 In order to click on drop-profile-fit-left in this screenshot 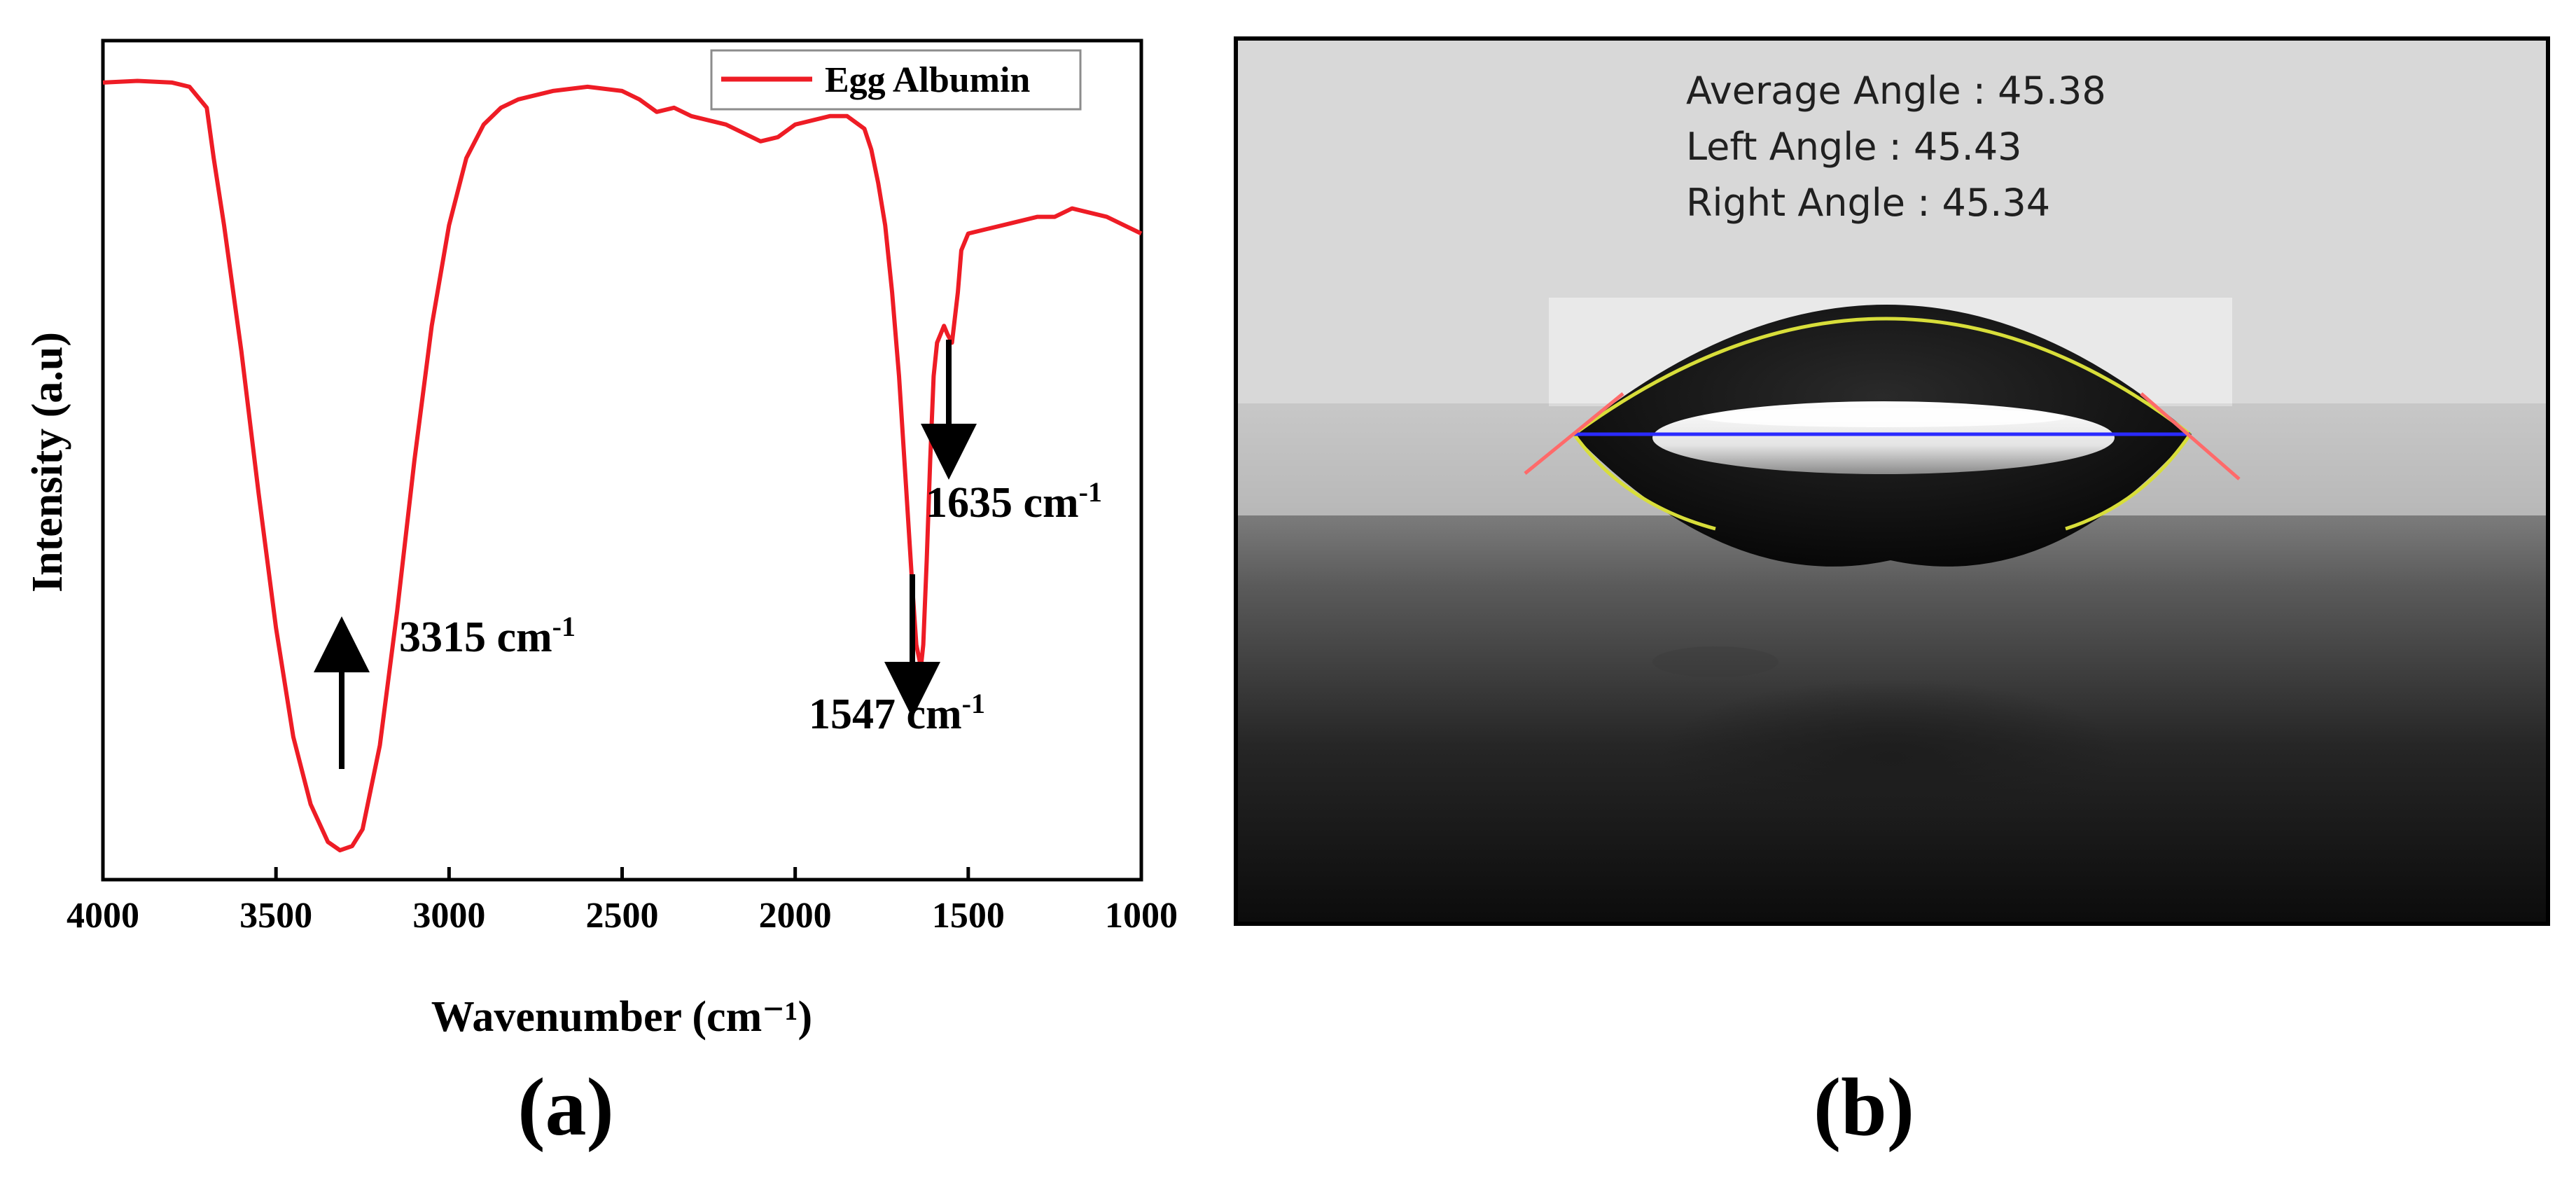, I will do `click(1644, 482)`.